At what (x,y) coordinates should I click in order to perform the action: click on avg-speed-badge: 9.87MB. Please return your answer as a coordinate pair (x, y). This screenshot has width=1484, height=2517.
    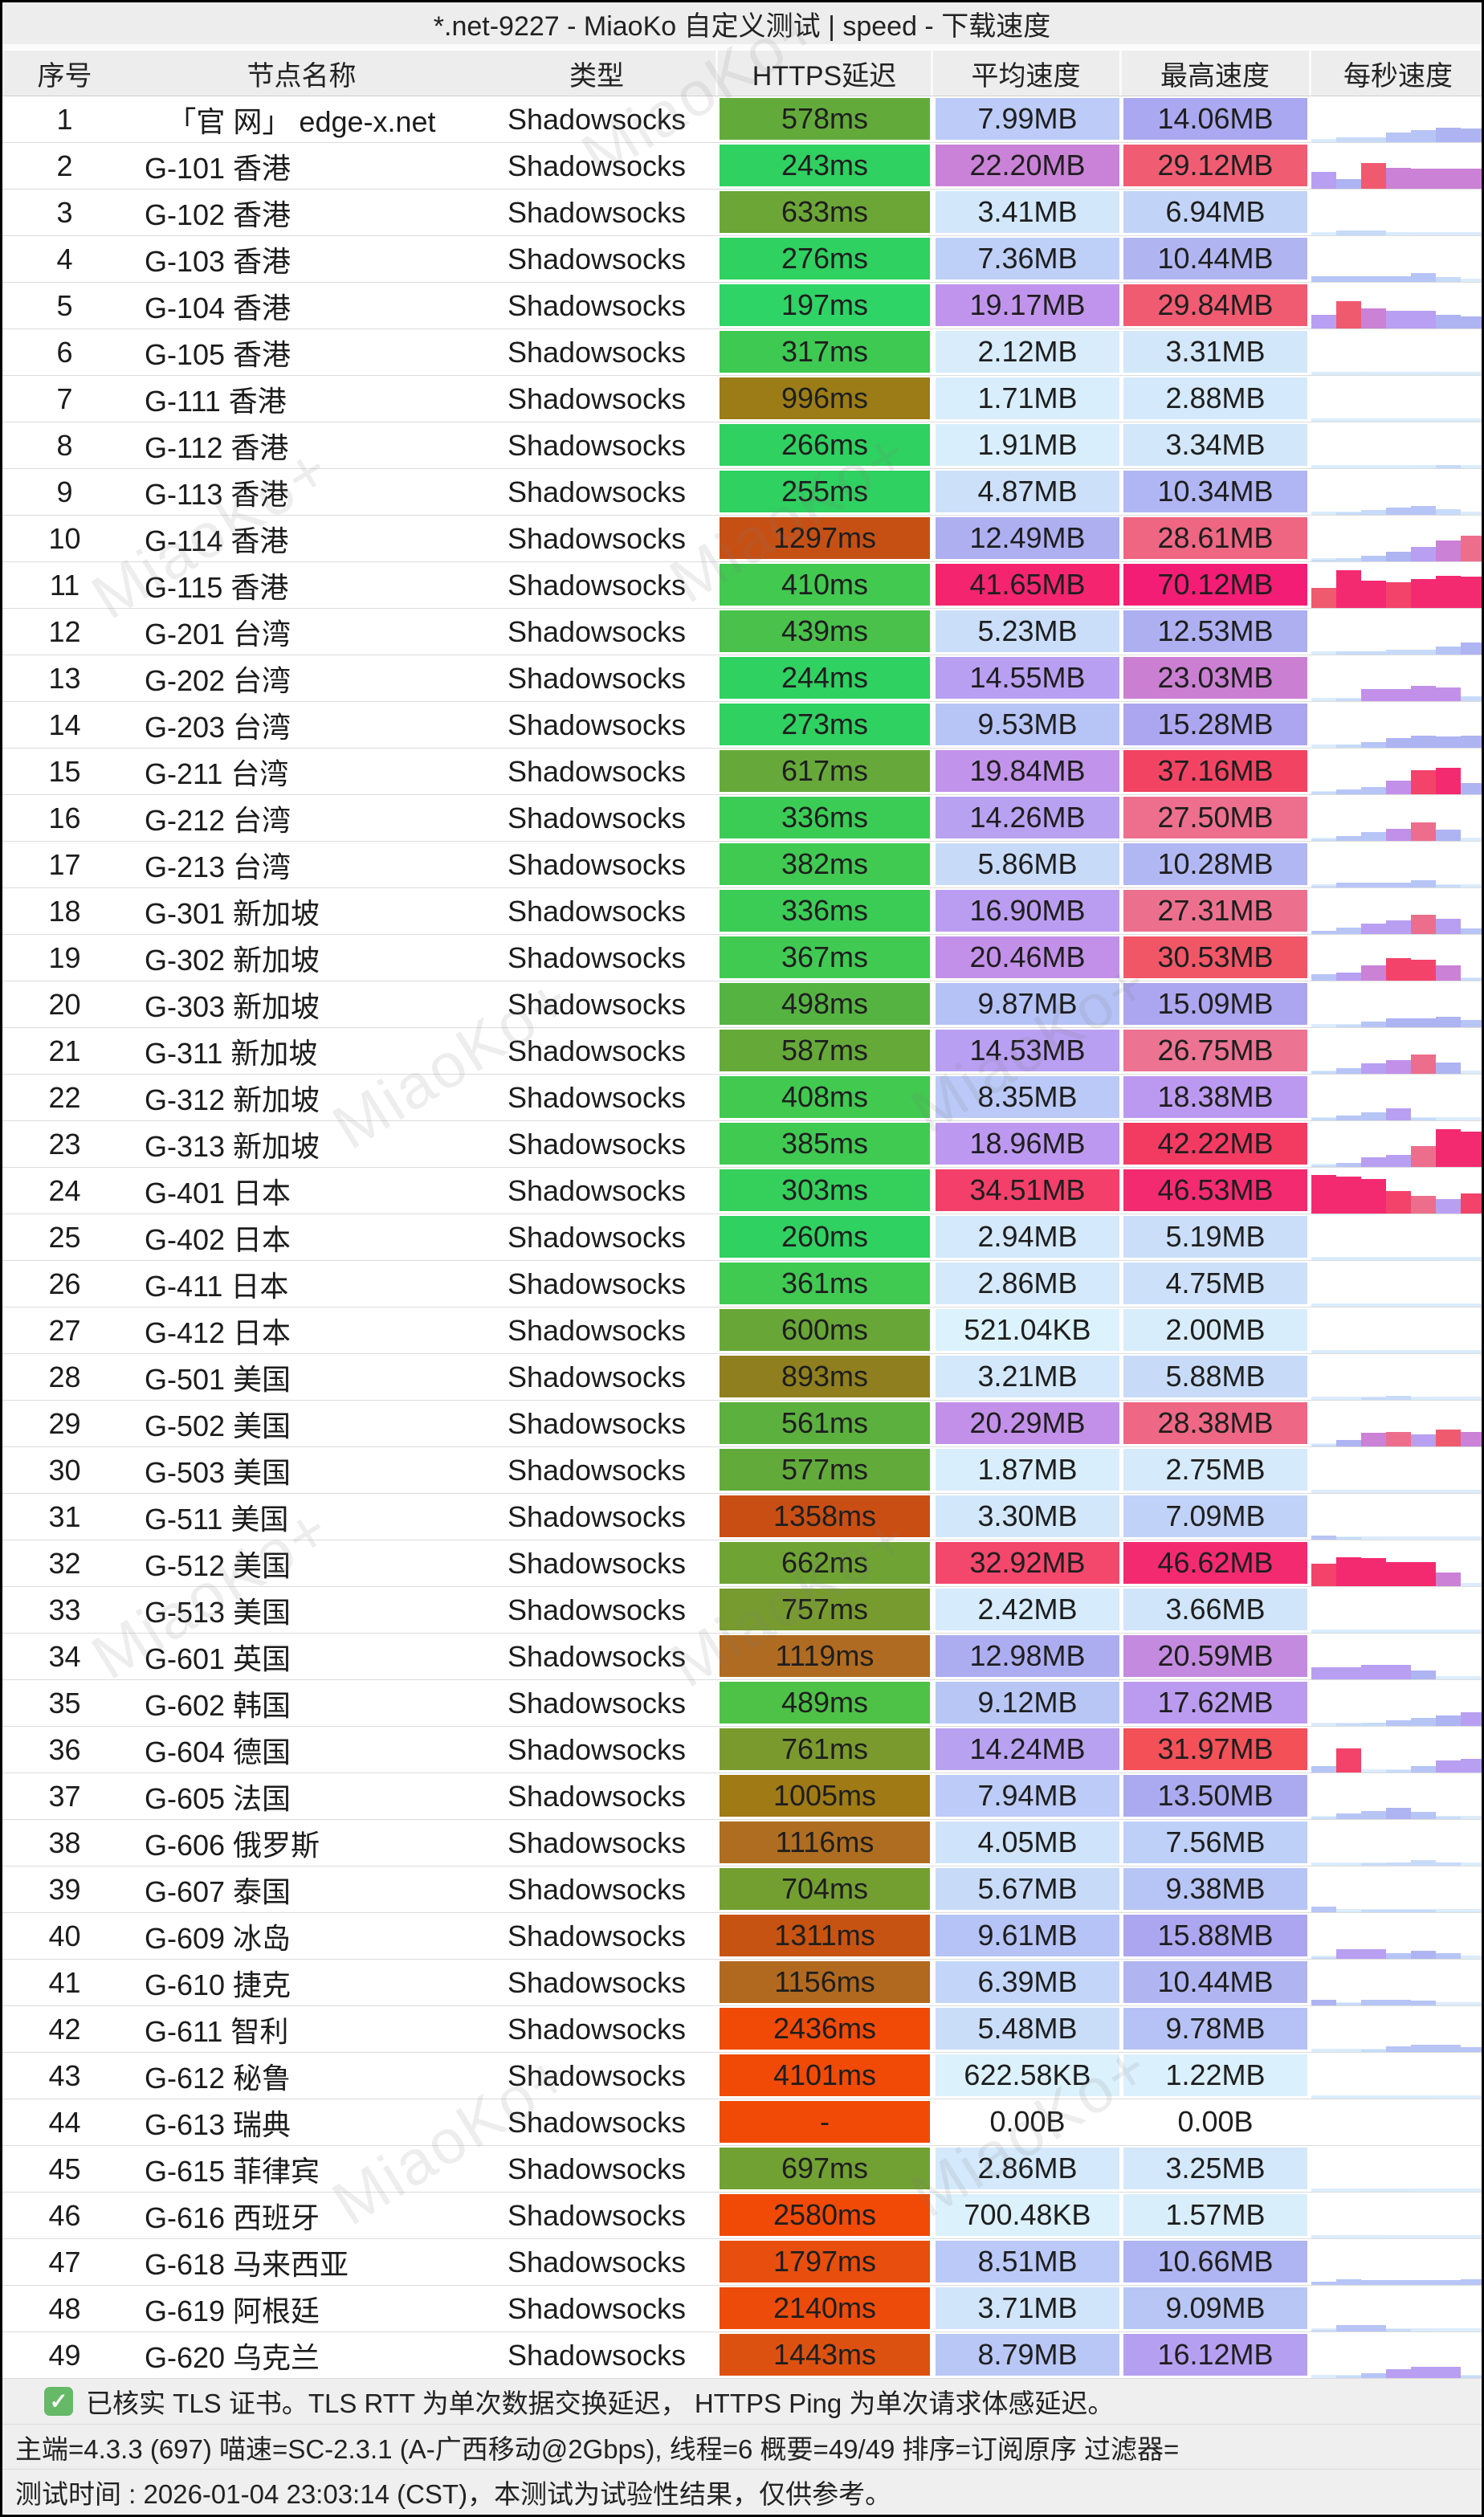
    Looking at the image, I should click on (1027, 1004).